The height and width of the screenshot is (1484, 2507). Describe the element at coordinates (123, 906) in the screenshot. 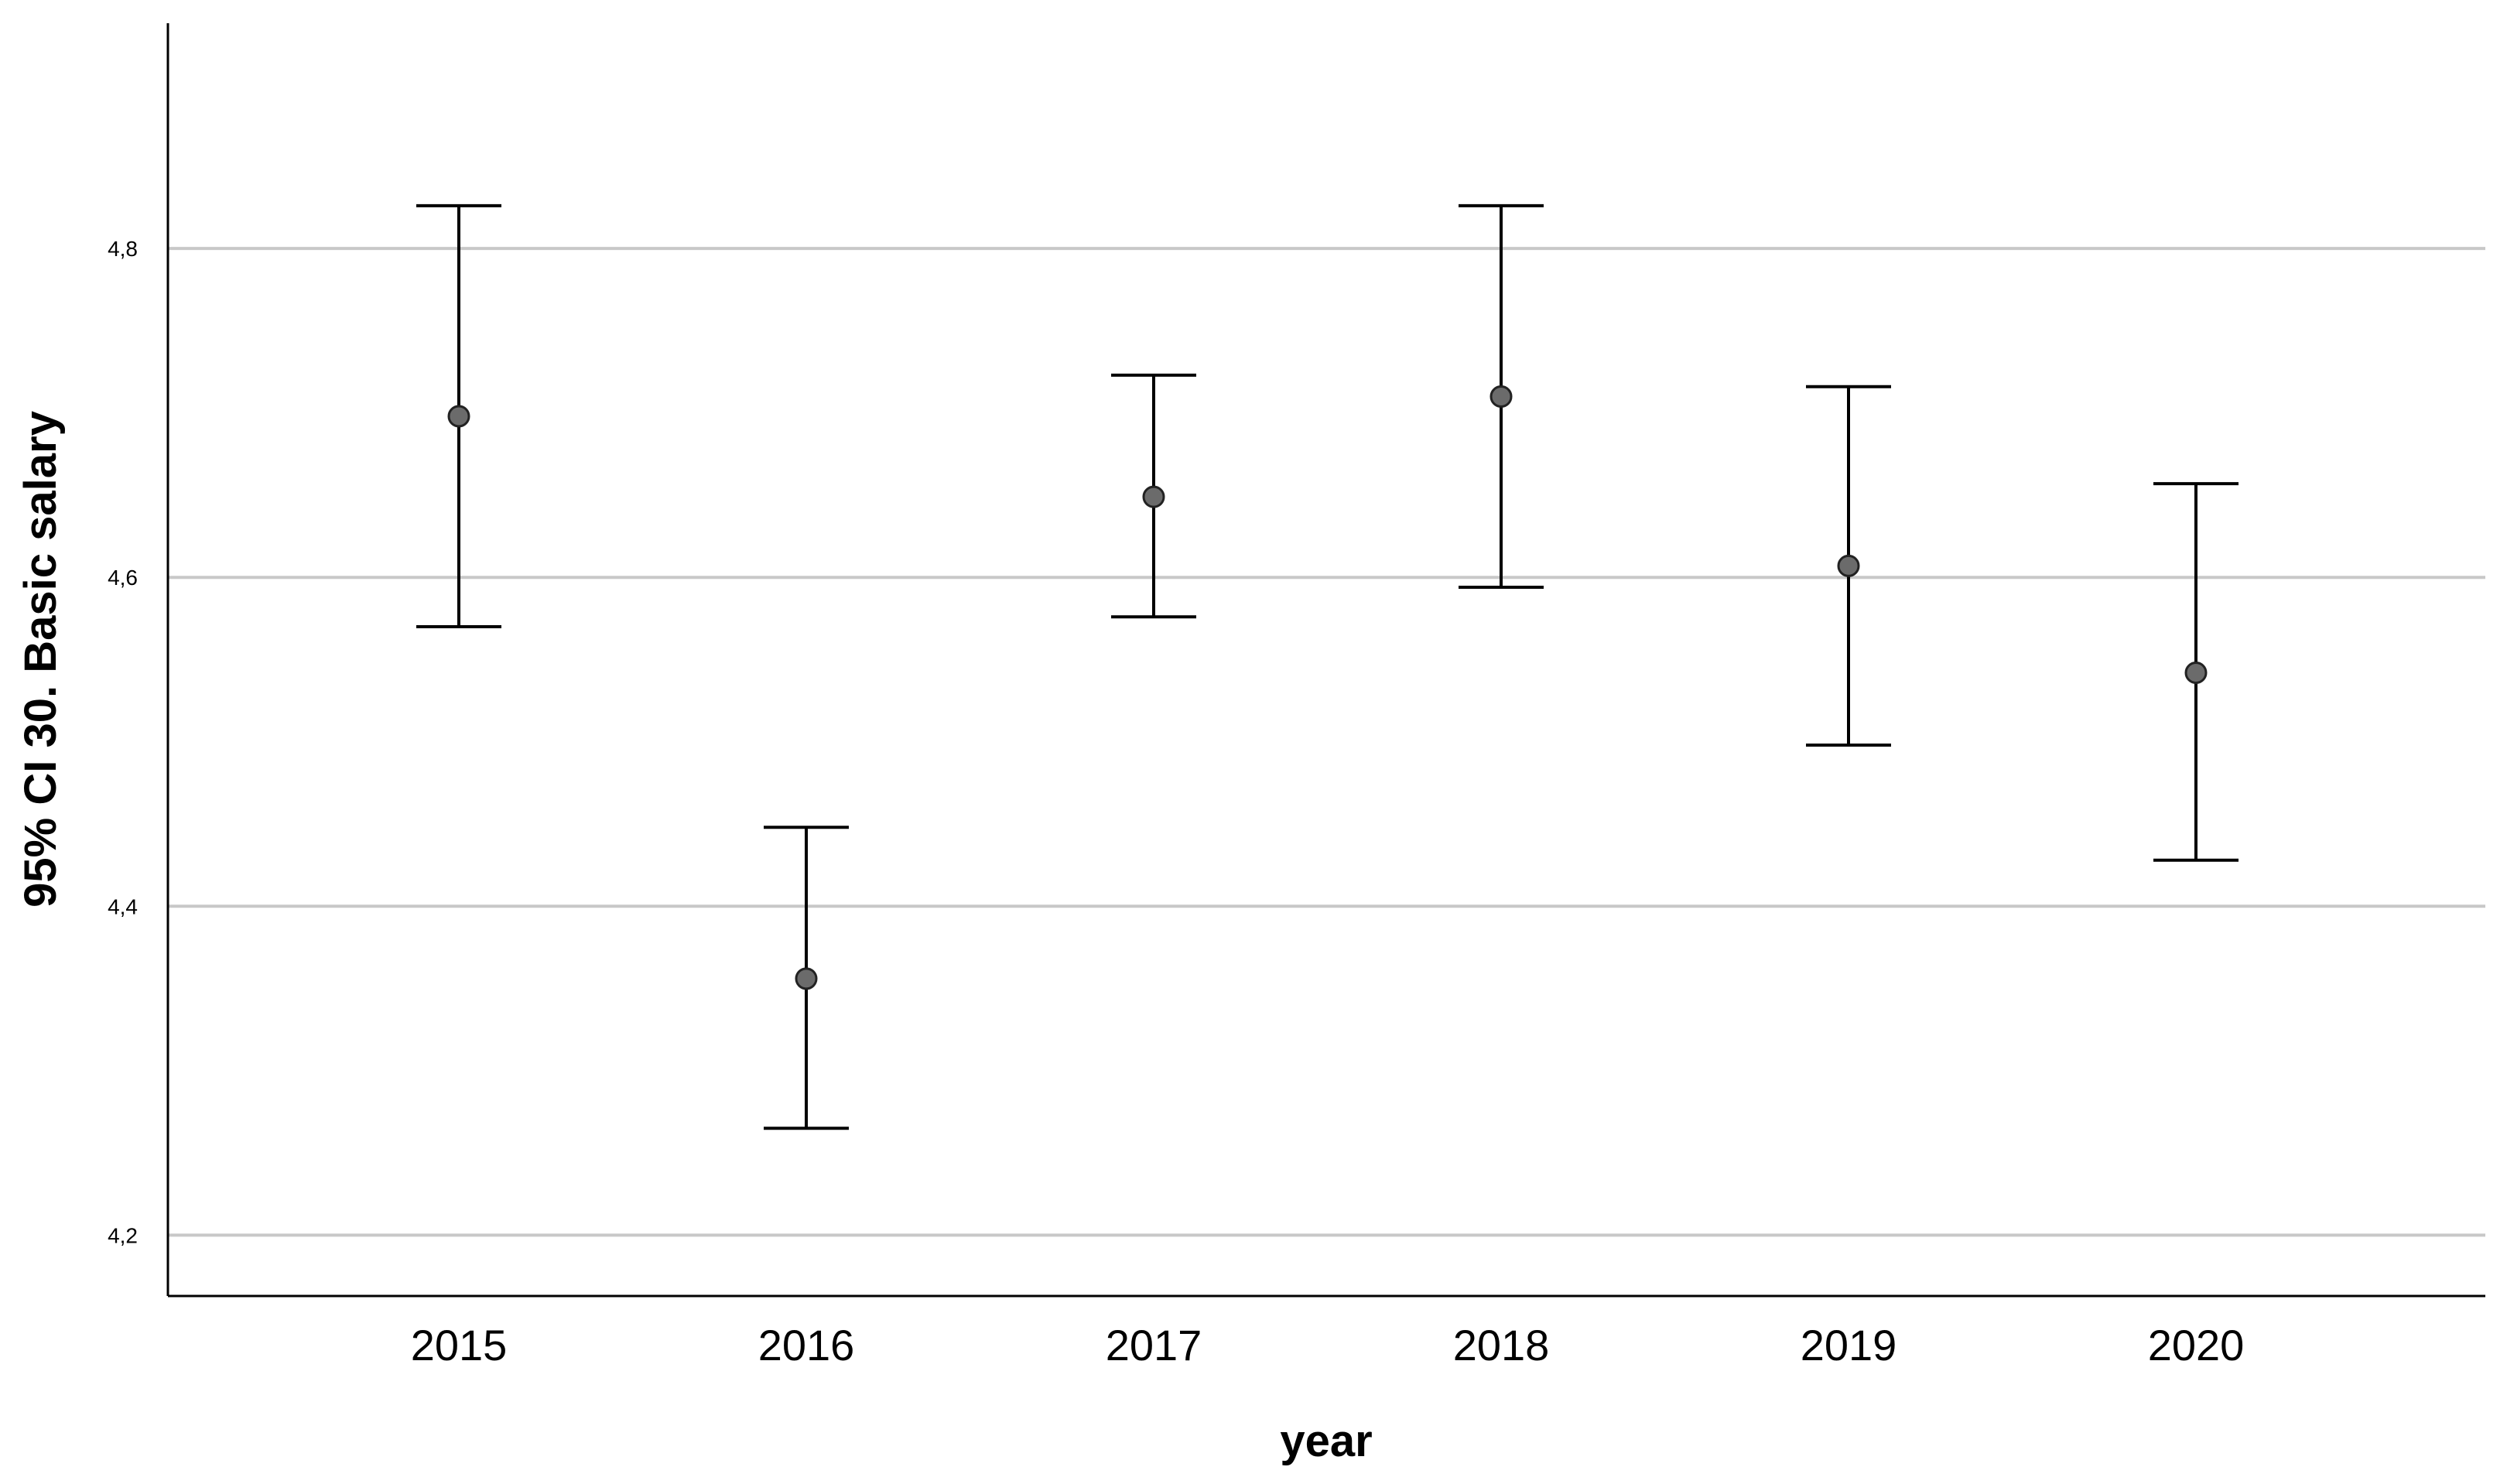

I see `y-tick-label: 4,4` at that location.